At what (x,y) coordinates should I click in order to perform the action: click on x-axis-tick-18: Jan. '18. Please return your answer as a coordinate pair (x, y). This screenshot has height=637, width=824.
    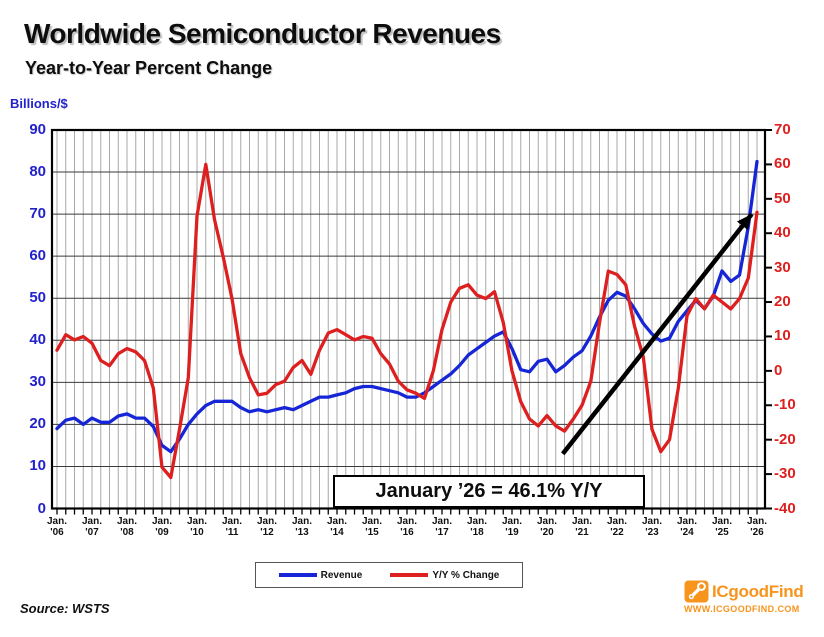
    Looking at the image, I should click on (476, 527).